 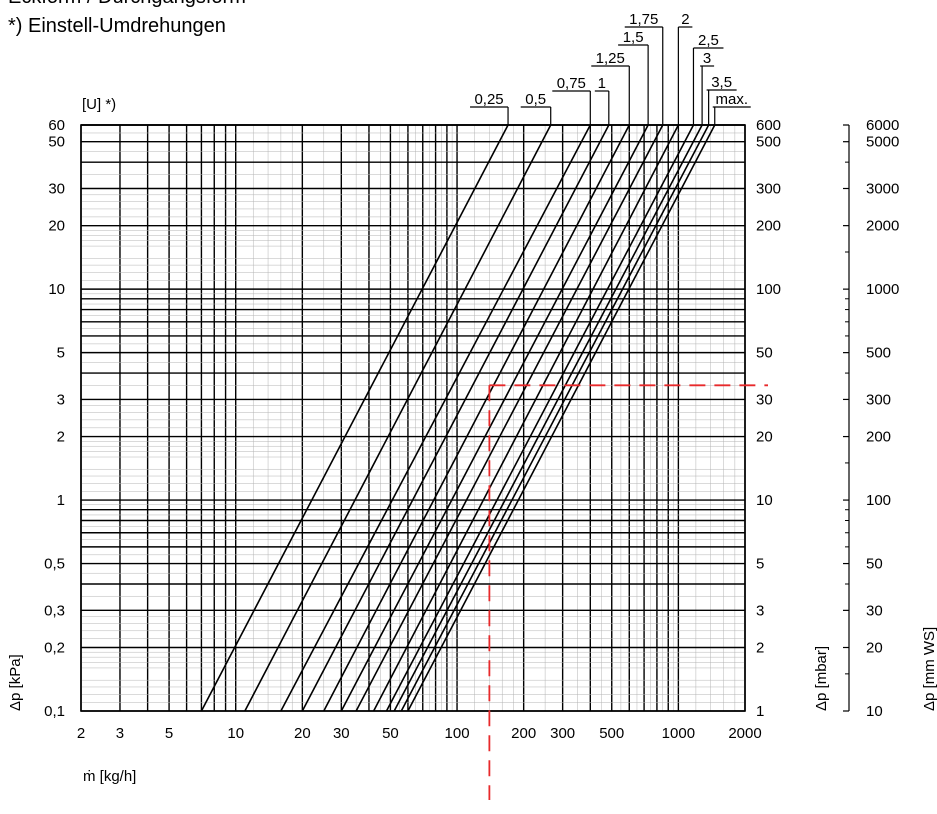 What do you see at coordinates (764, 399) in the screenshot?
I see `y-tick-label-mbar-7: 30` at bounding box center [764, 399].